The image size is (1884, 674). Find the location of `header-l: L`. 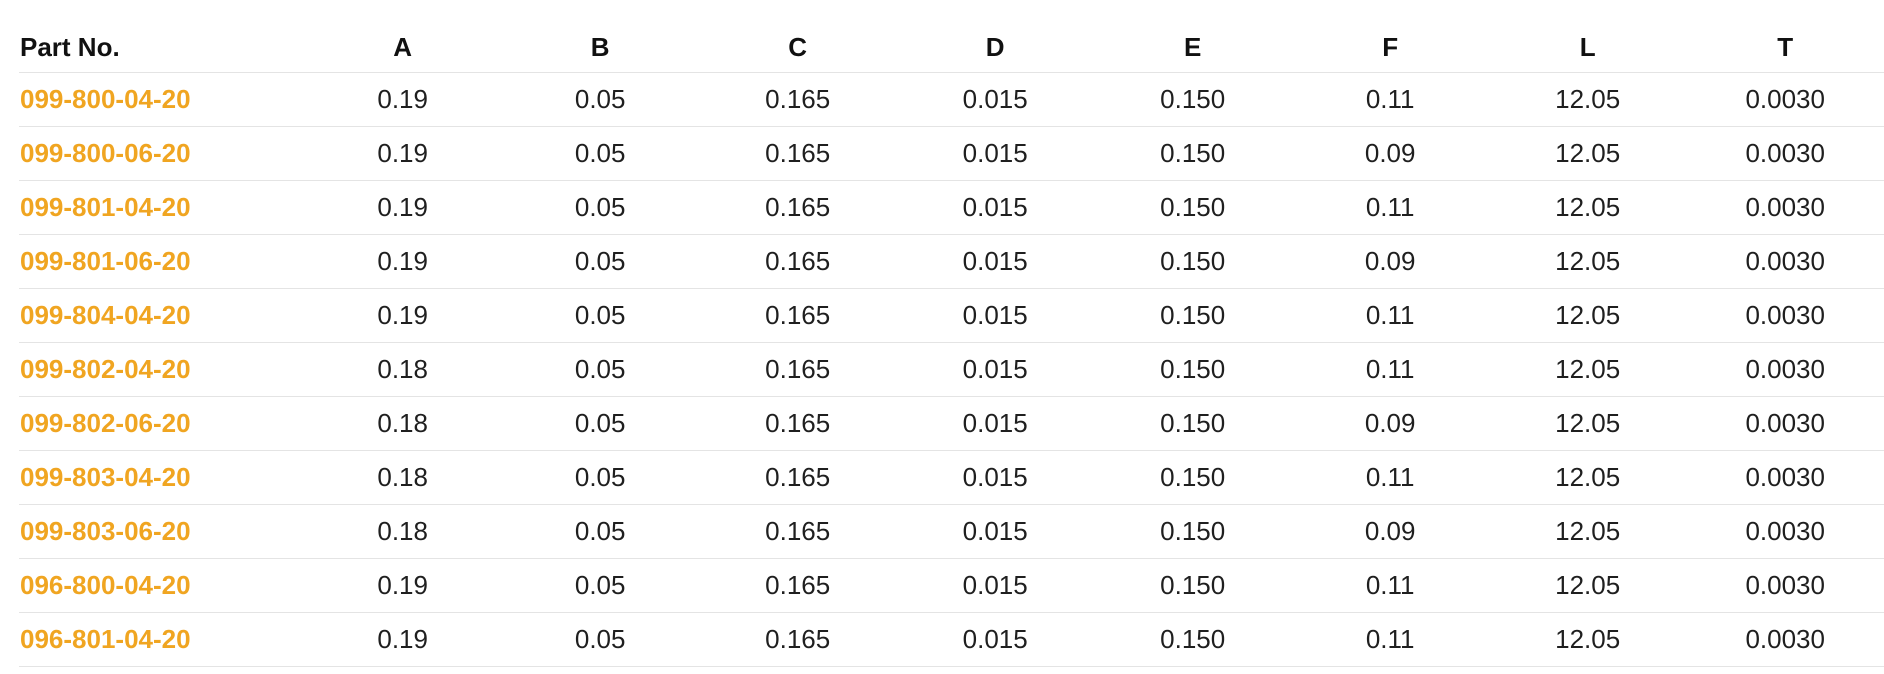

header-l: L is located at coordinates (1587, 47).